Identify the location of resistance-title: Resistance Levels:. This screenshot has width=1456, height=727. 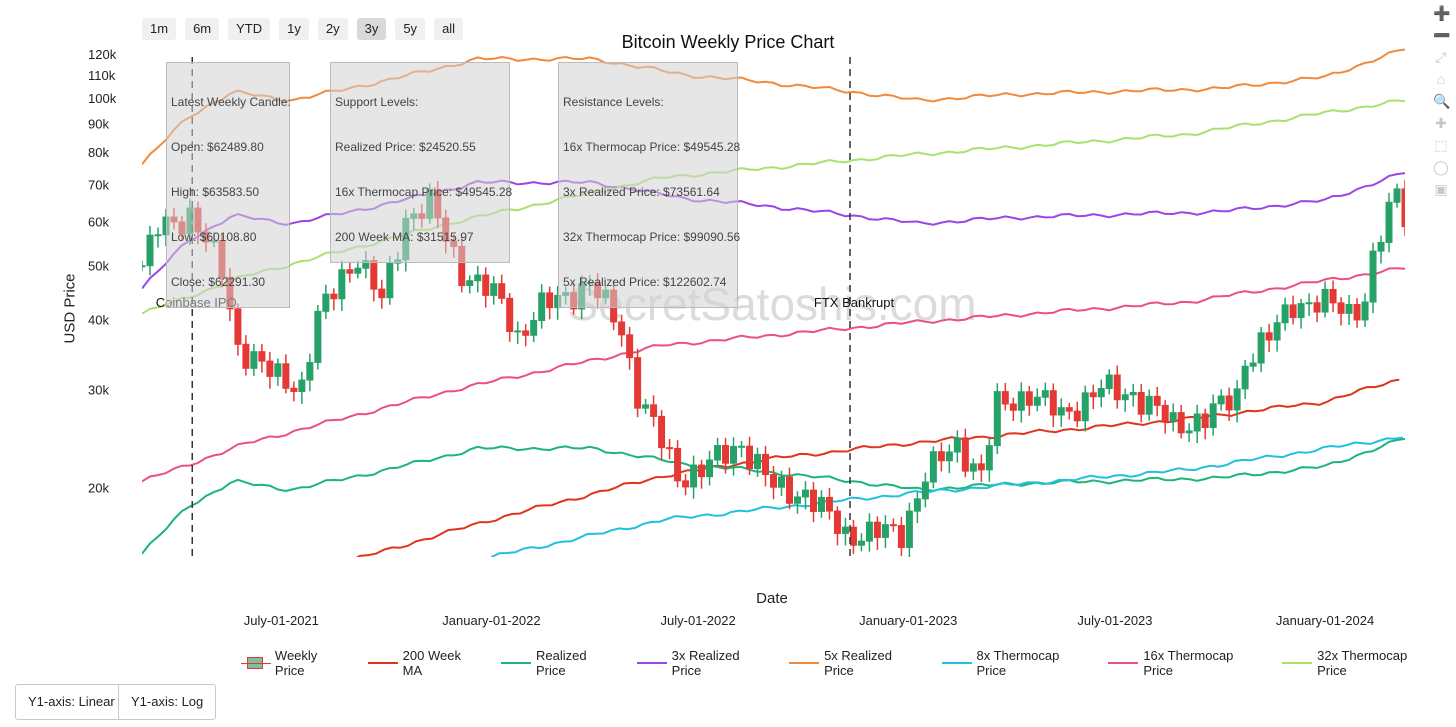
(613, 102).